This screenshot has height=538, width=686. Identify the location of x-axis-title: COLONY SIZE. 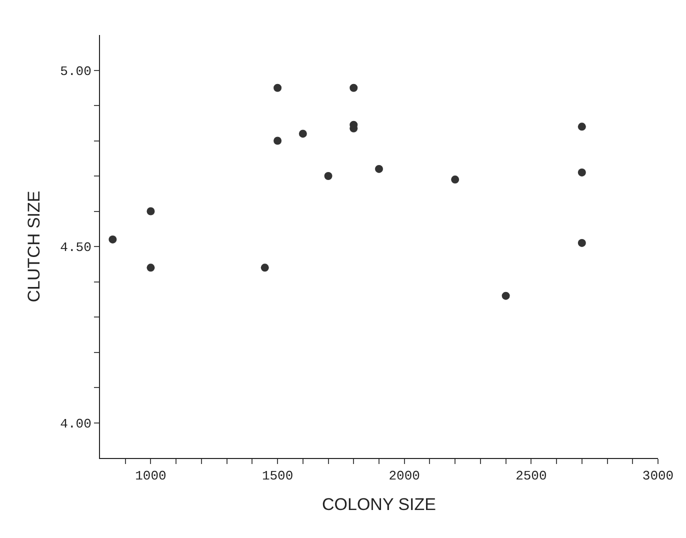
(379, 504).